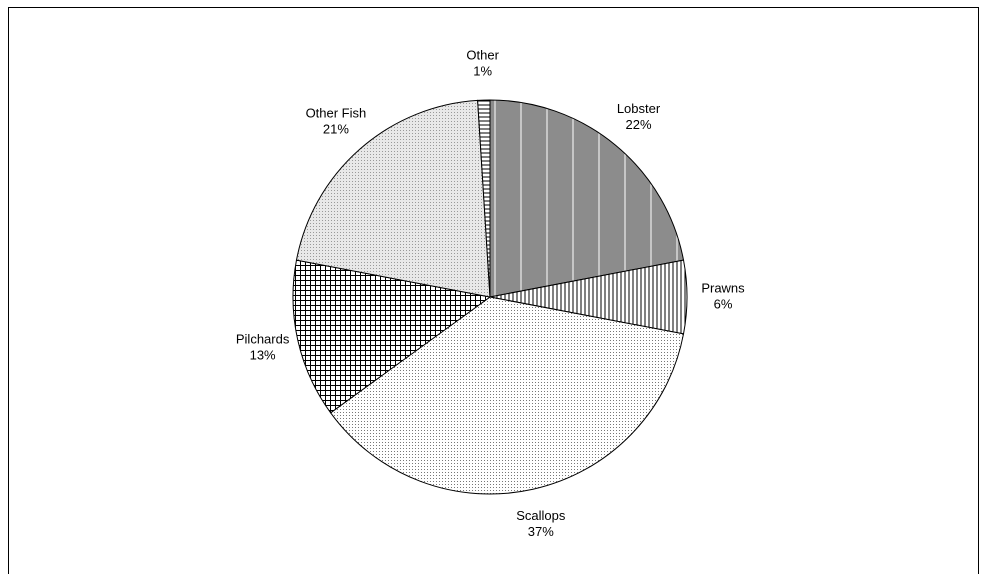 The height and width of the screenshot is (574, 986). What do you see at coordinates (482, 71) in the screenshot?
I see `slice-value-label: 1%` at bounding box center [482, 71].